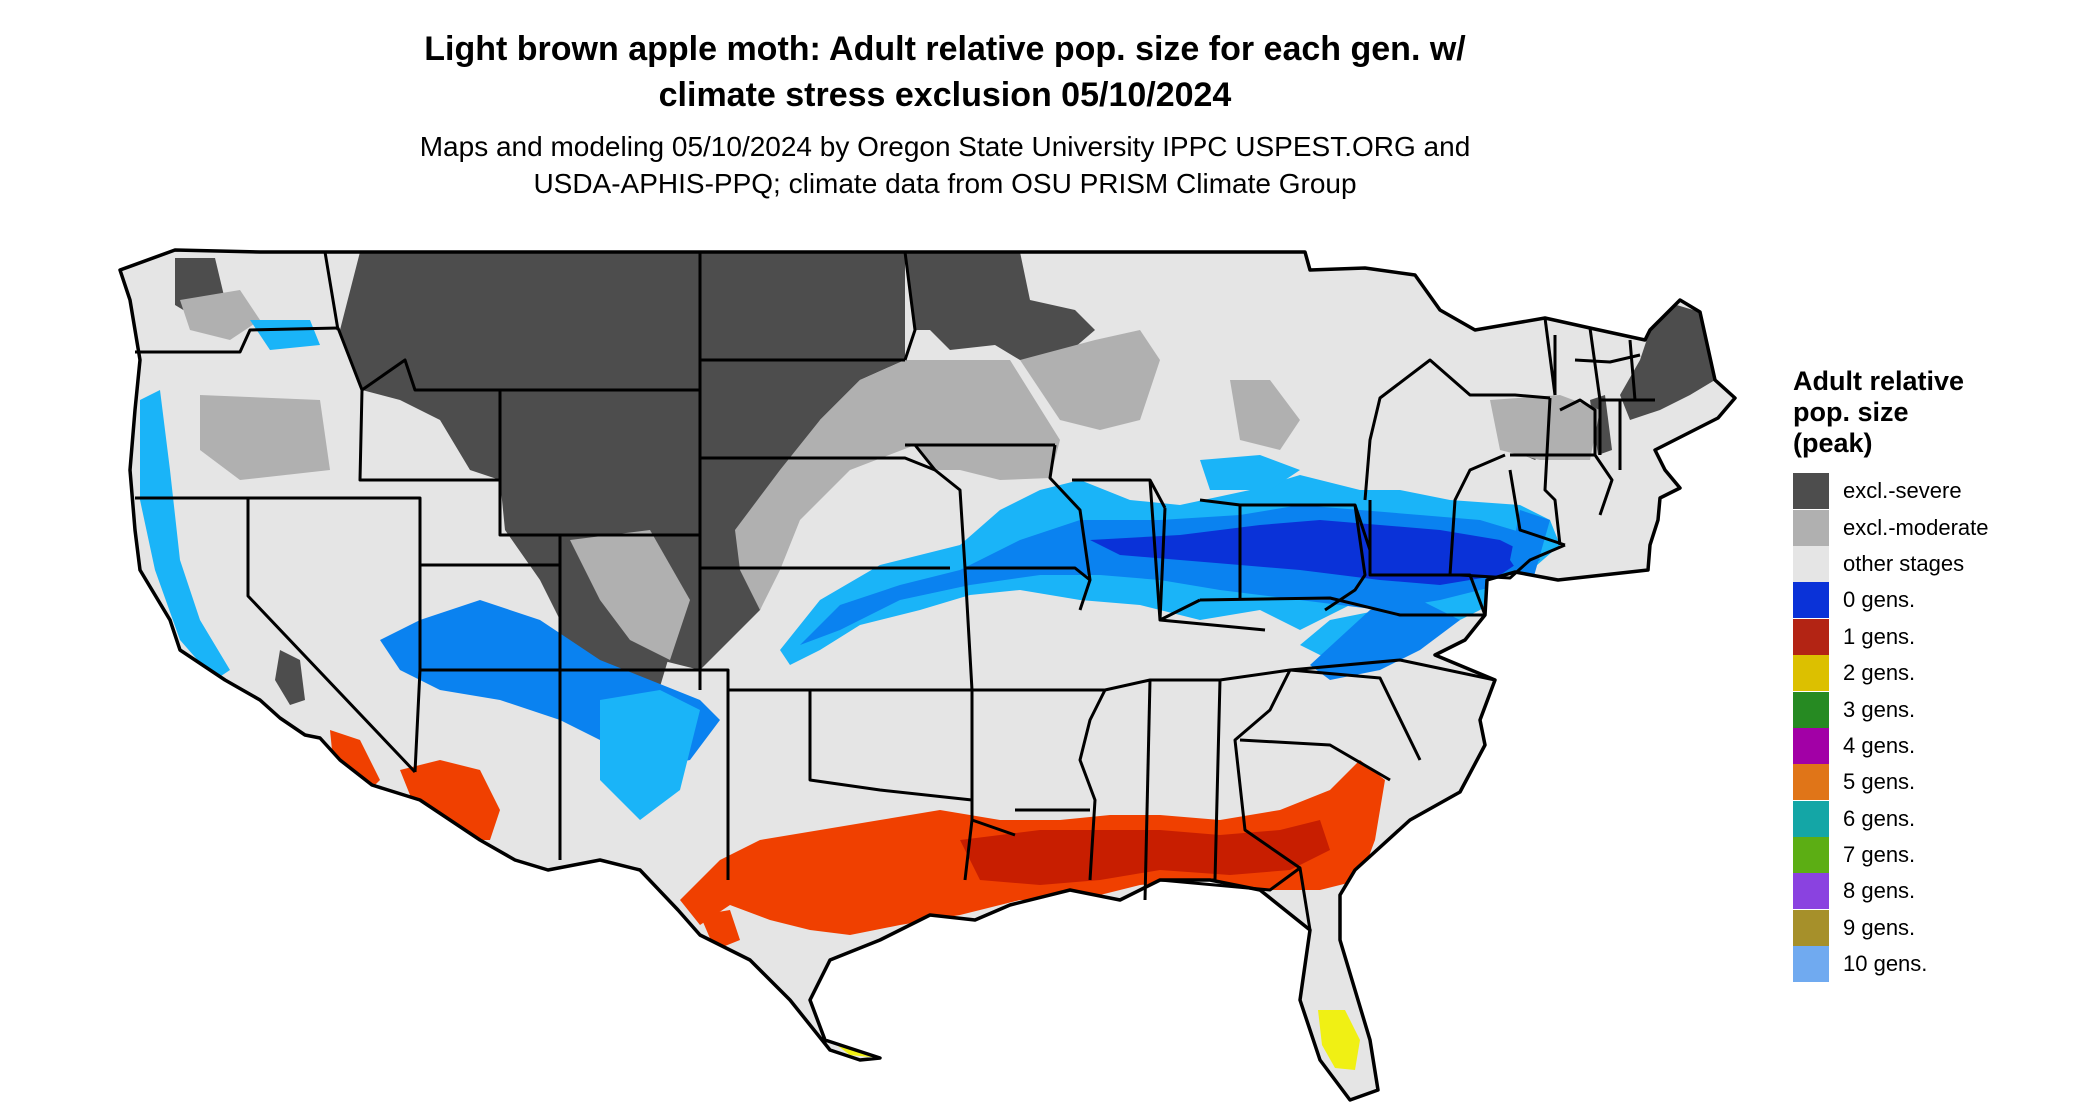 This screenshot has height=1116, width=2100. Describe the element at coordinates (1879, 745) in the screenshot. I see `legend-label: 4 gens.` at that location.